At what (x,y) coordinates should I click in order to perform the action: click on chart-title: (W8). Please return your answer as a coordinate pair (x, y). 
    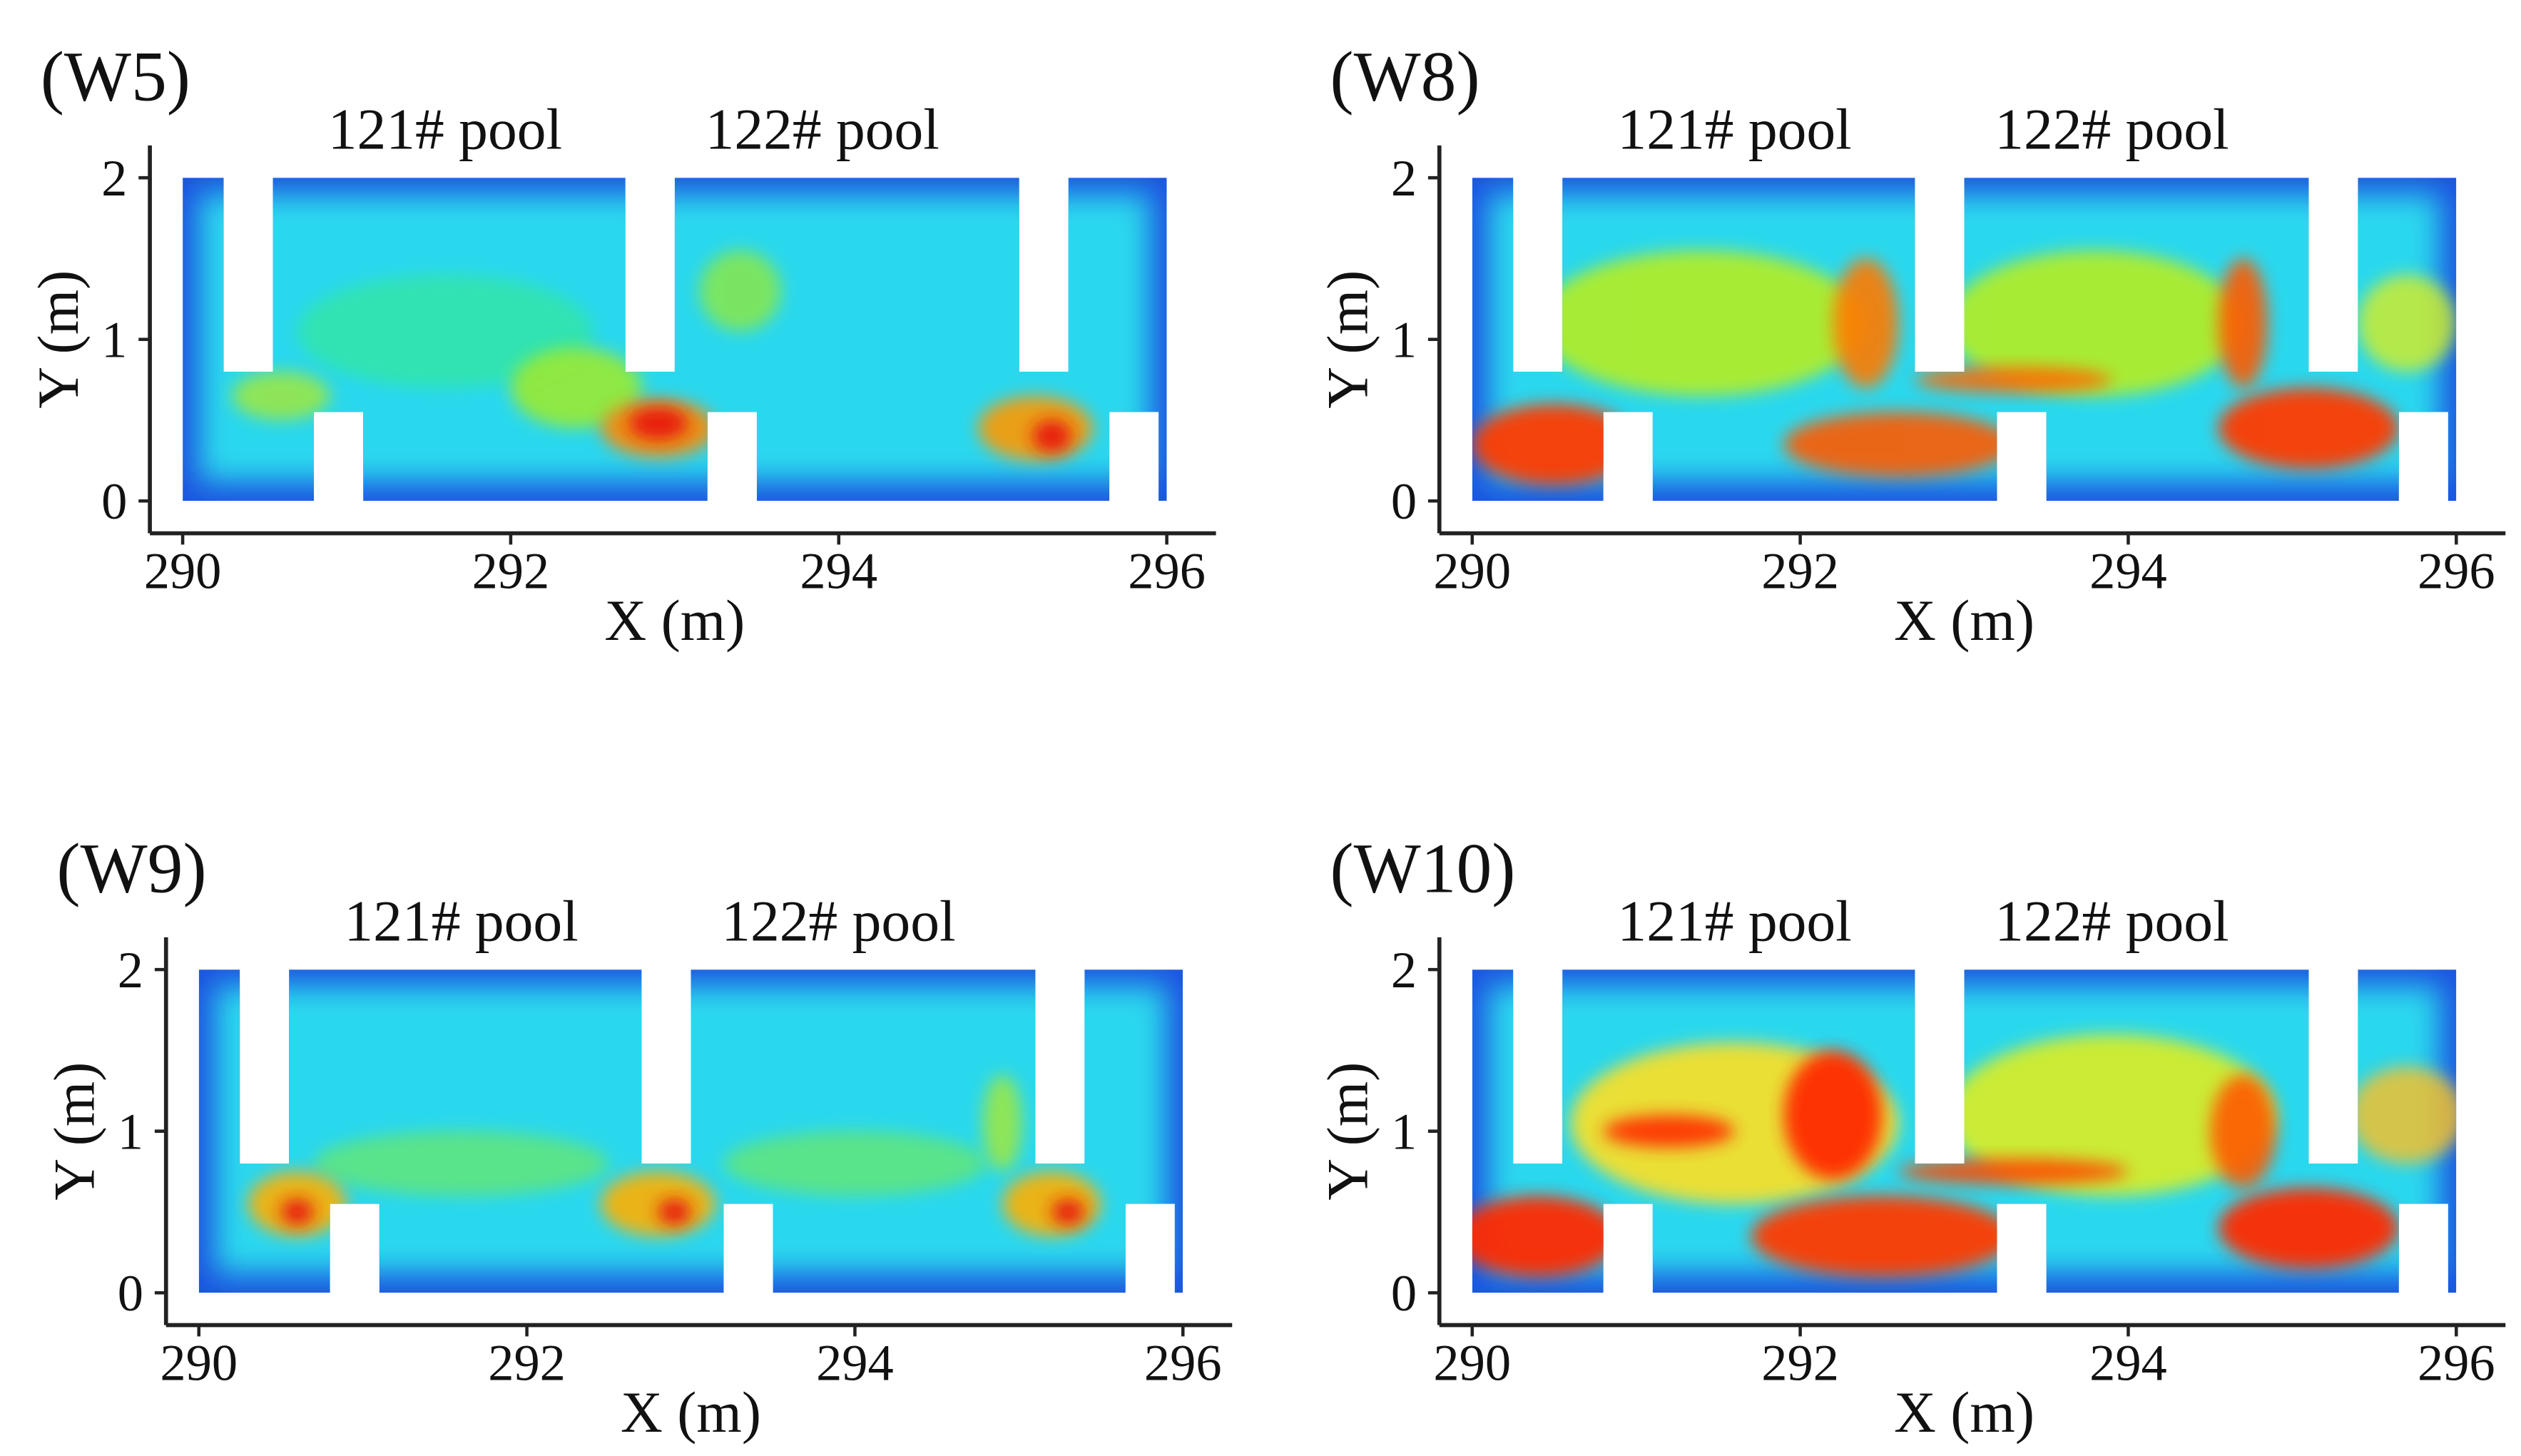
    Looking at the image, I should click on (1405, 76).